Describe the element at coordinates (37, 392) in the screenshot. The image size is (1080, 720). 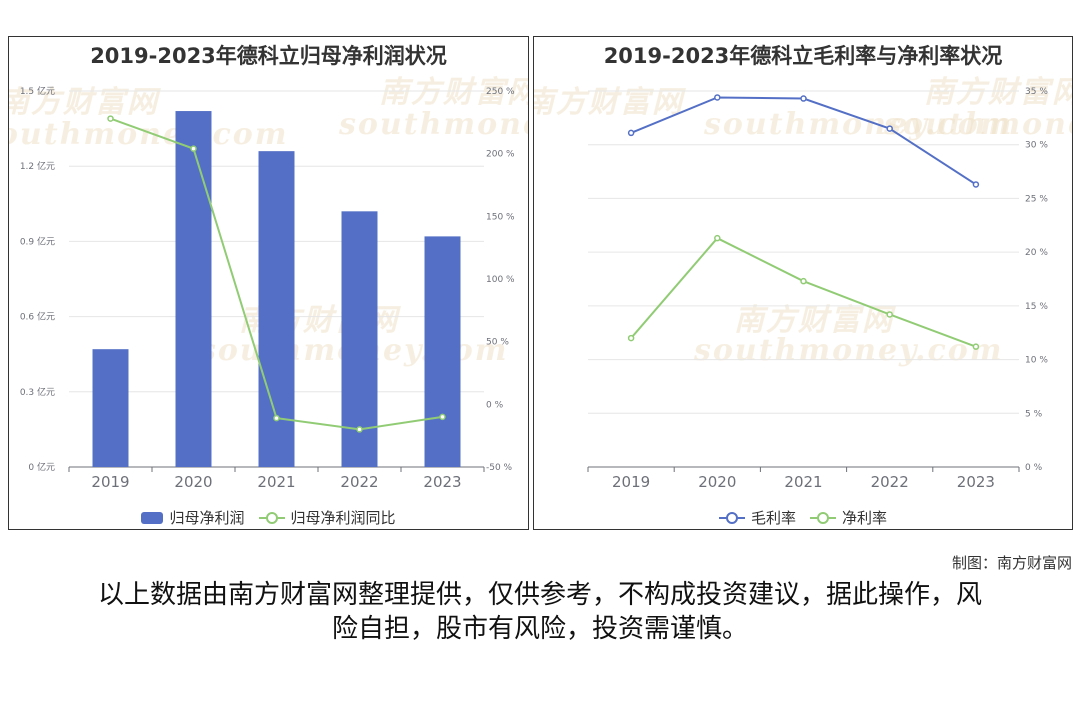
I see `y-tick-label-left: 0.3 亿元` at that location.